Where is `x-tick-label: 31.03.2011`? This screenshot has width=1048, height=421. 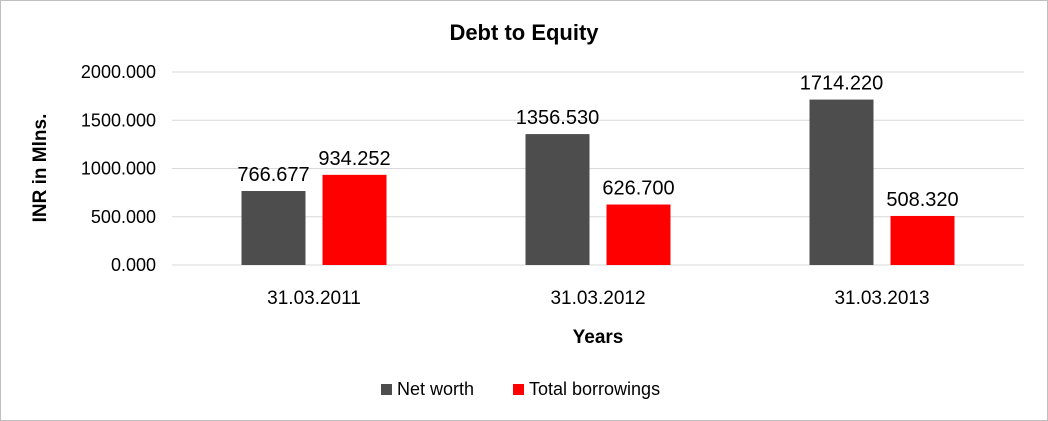 x-tick-label: 31.03.2011 is located at coordinates (314, 298).